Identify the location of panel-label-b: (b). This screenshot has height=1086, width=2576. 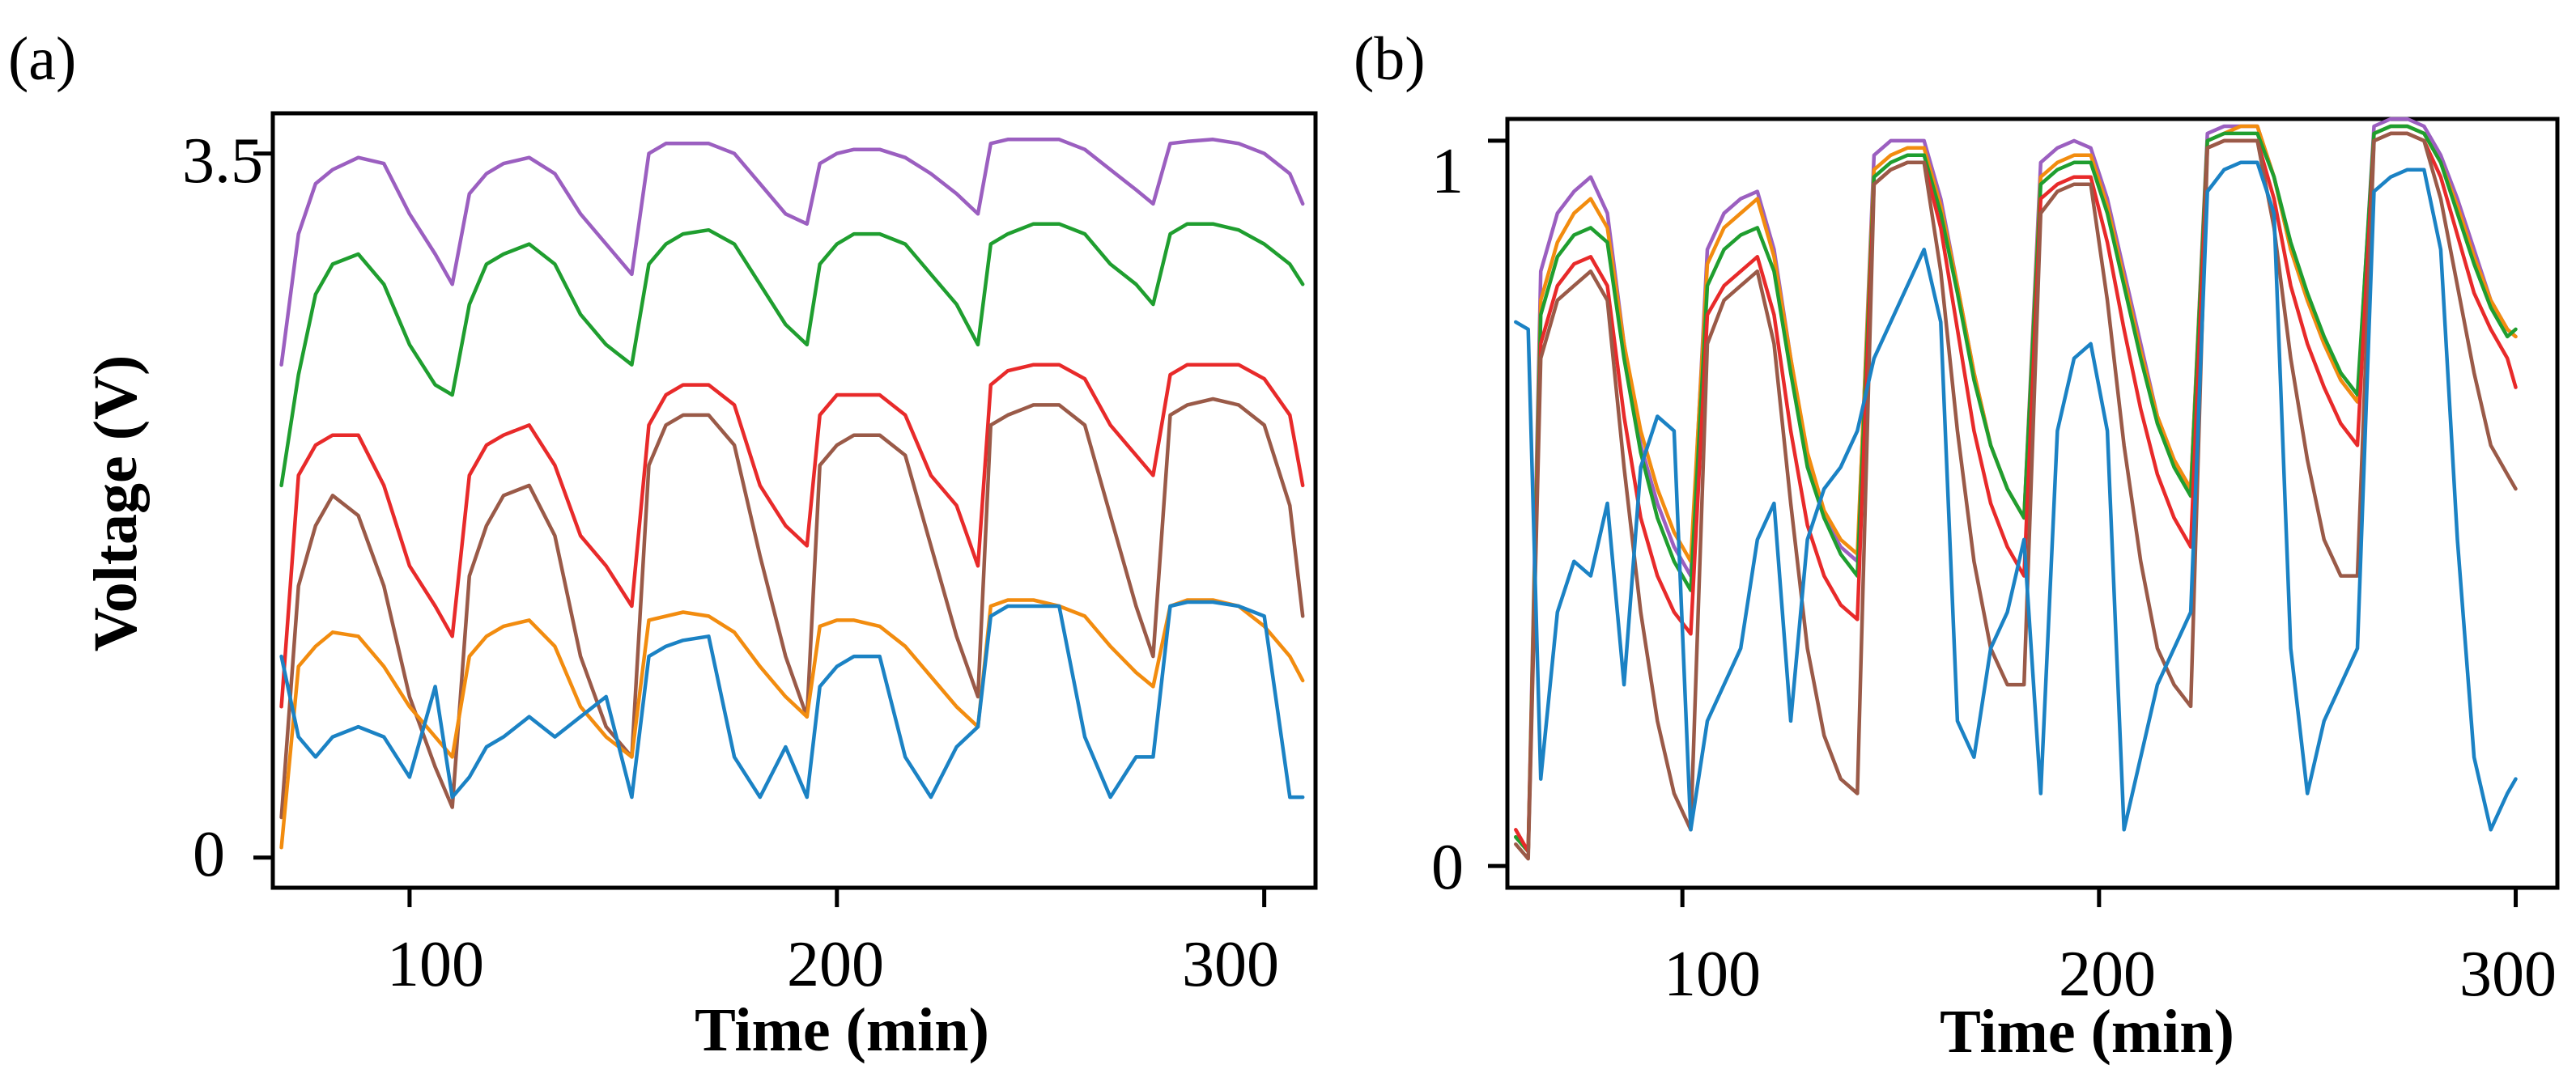
(1390, 59).